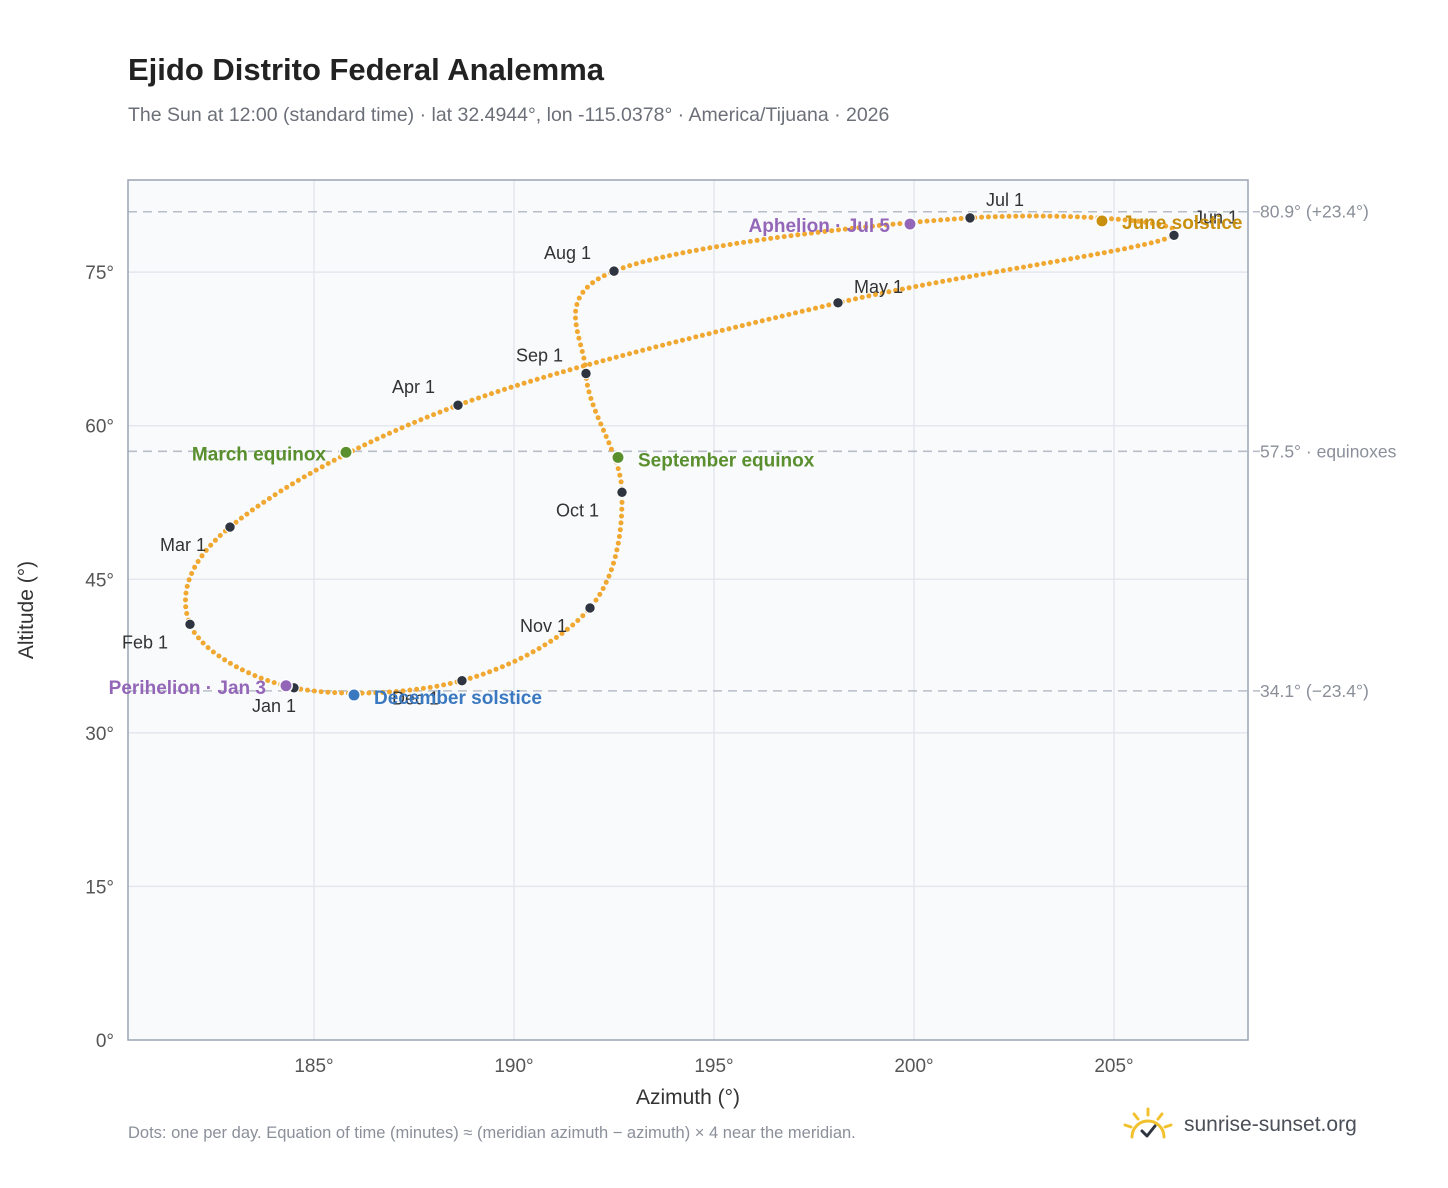 The width and height of the screenshot is (1448, 1188). What do you see at coordinates (688, 1097) in the screenshot?
I see `x-axis-label: Azimuth (°)` at bounding box center [688, 1097].